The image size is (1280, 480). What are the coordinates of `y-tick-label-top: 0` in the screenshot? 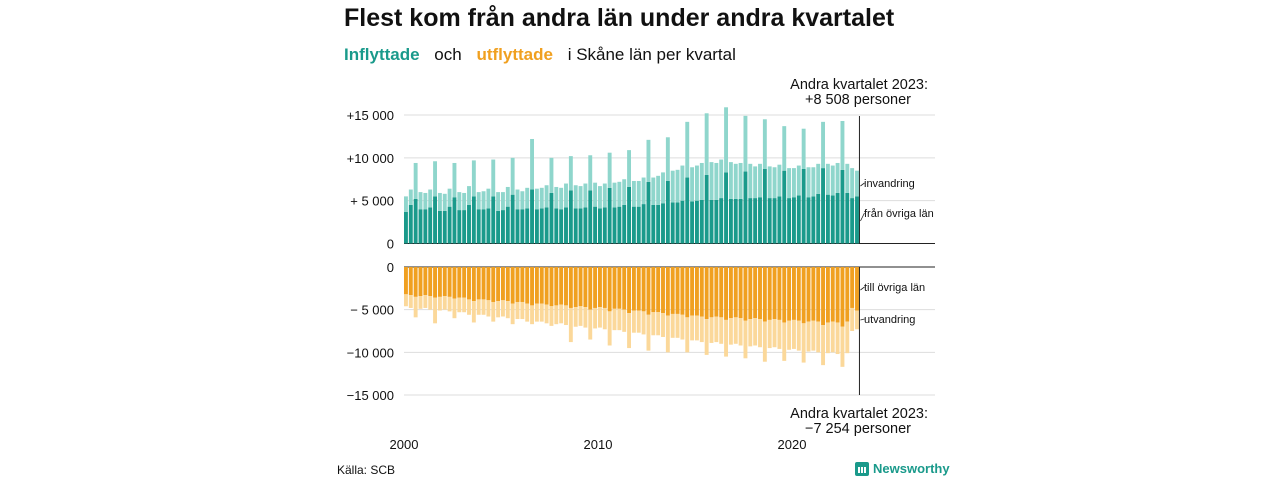 It's located at (390, 244).